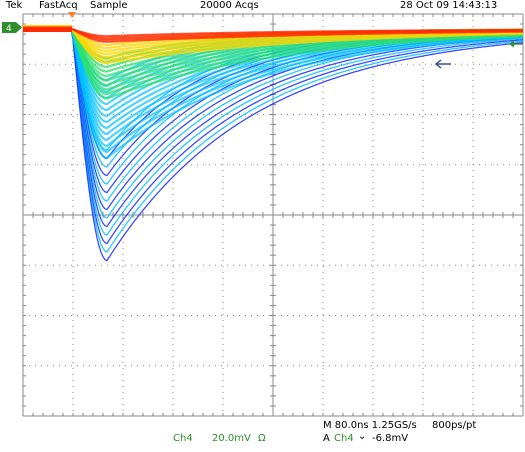  Describe the element at coordinates (362, 436) in the screenshot. I see `trigger-slope-icon: ⌄` at that location.